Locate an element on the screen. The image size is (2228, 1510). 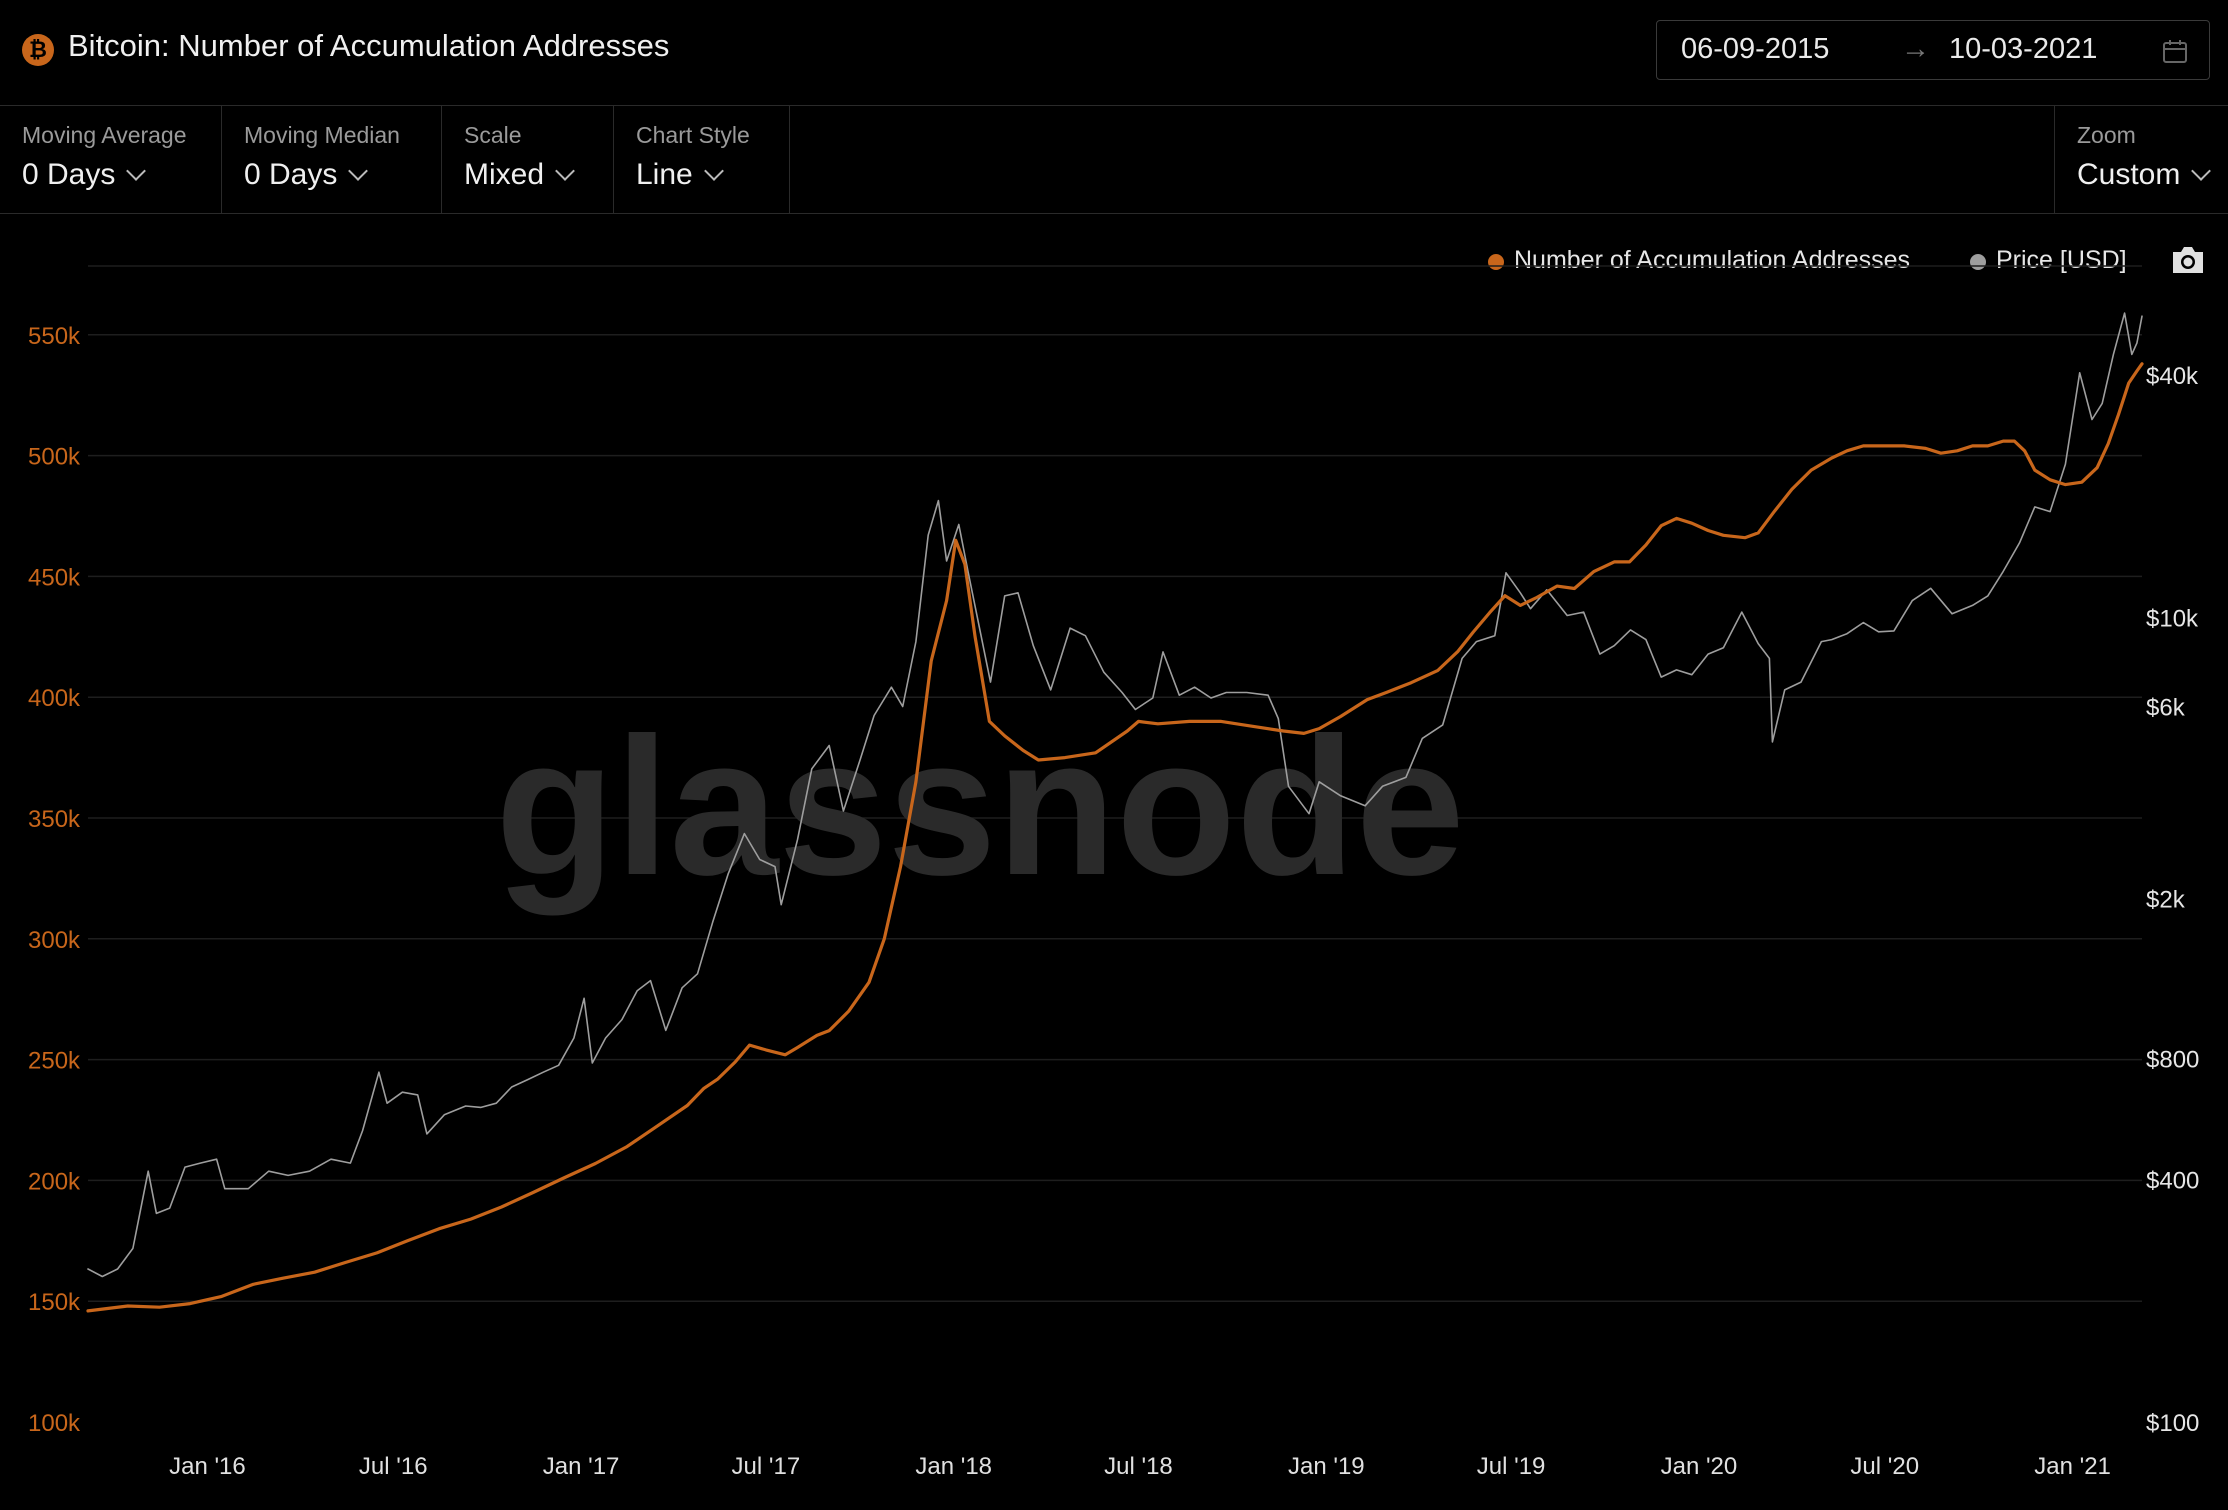
x-tick-label: Jul '19 is located at coordinates (1511, 1466).